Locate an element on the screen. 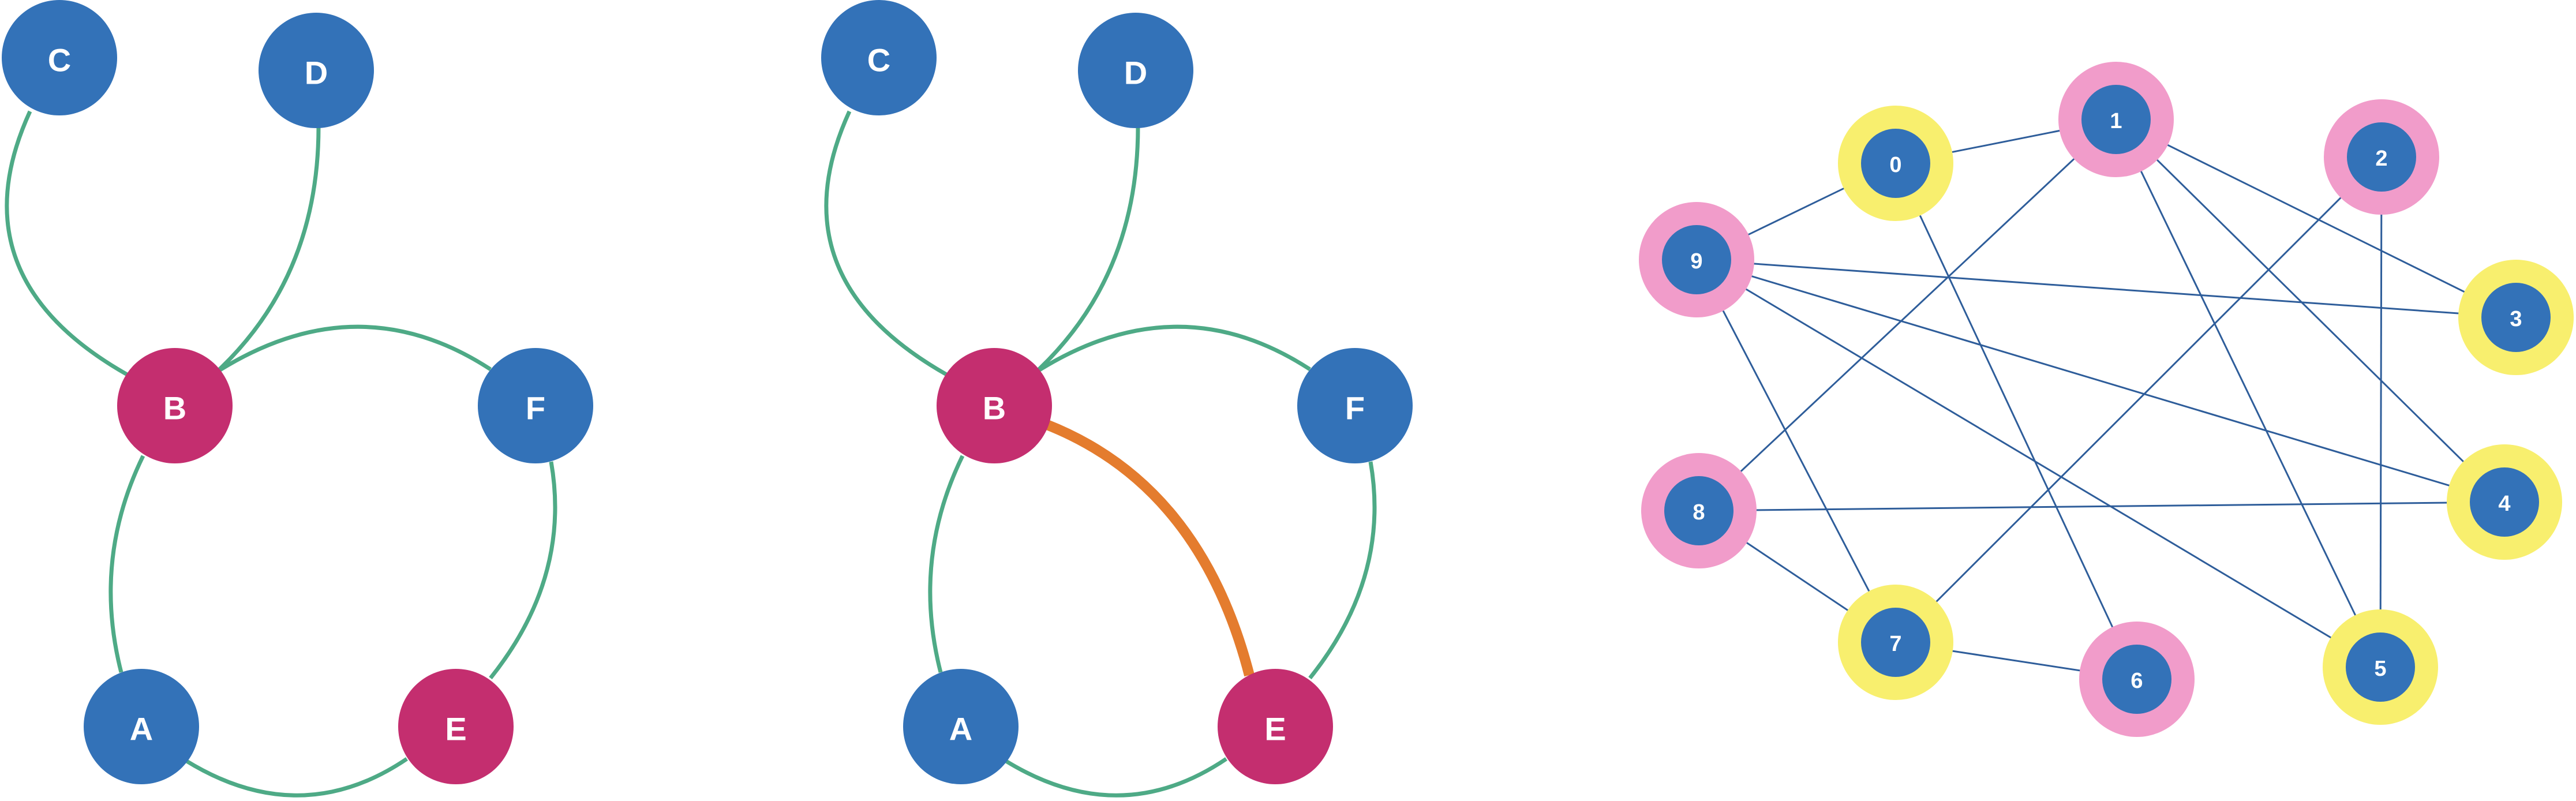 The height and width of the screenshot is (801, 2576). graph2-node-circle-E is located at coordinates (1275, 726).